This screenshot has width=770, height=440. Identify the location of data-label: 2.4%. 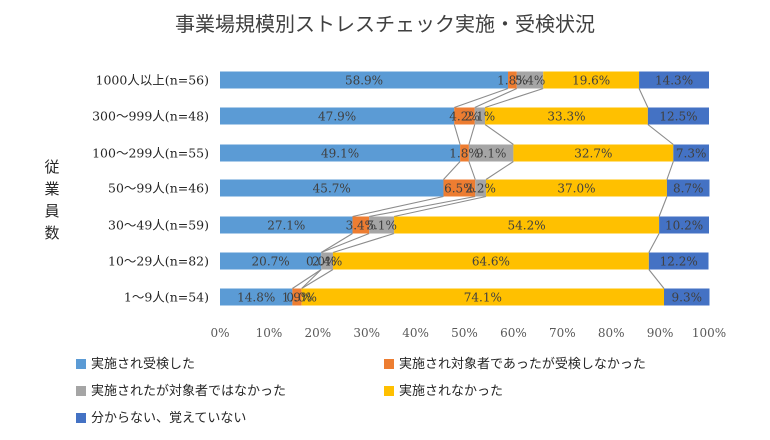
(327, 262).